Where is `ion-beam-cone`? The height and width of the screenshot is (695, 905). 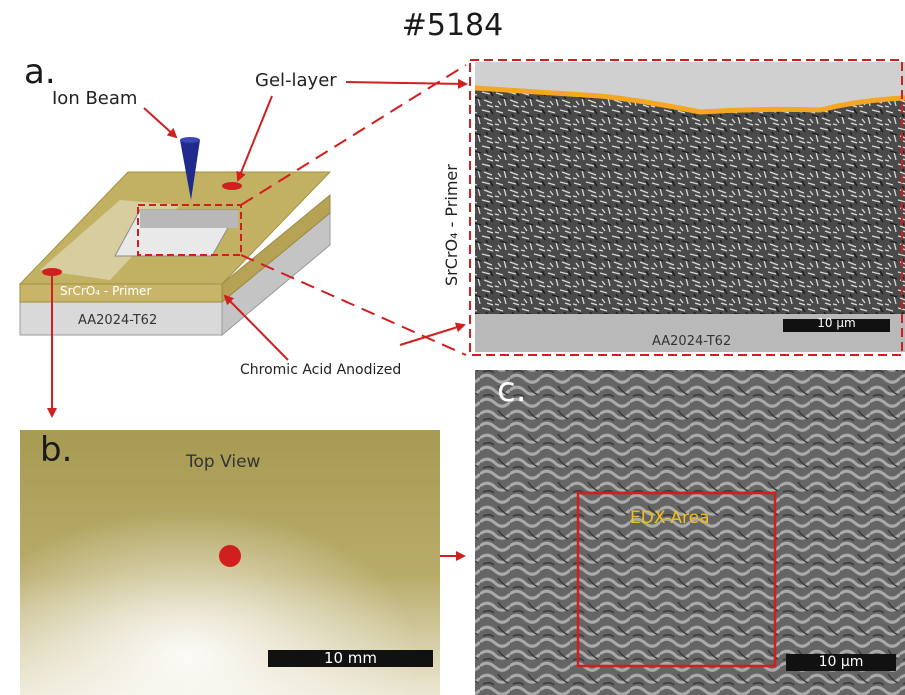
ion-beam-cone is located at coordinates (190, 170).